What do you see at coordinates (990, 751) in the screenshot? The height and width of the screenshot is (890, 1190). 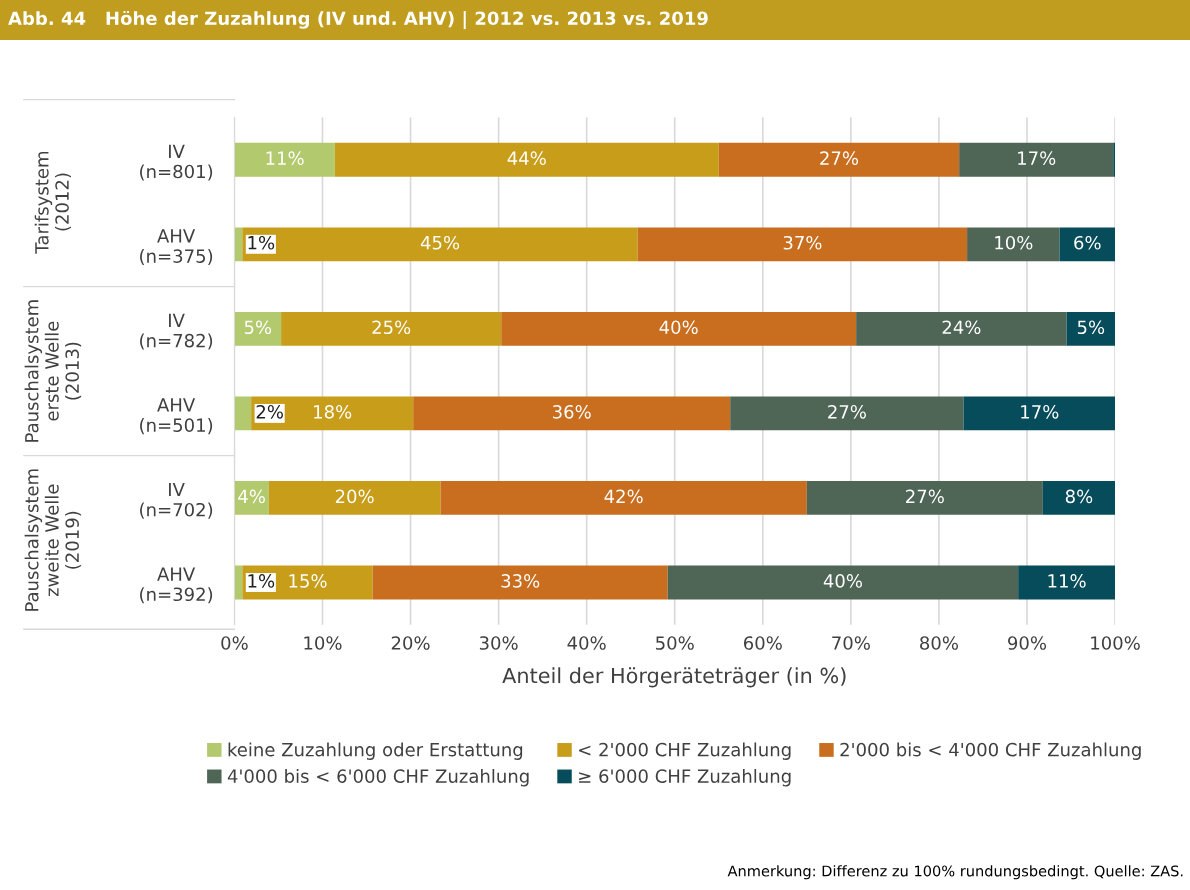 I see `legend-label: 2'000 bis < 4'000 CHF Zuzahlung` at bounding box center [990, 751].